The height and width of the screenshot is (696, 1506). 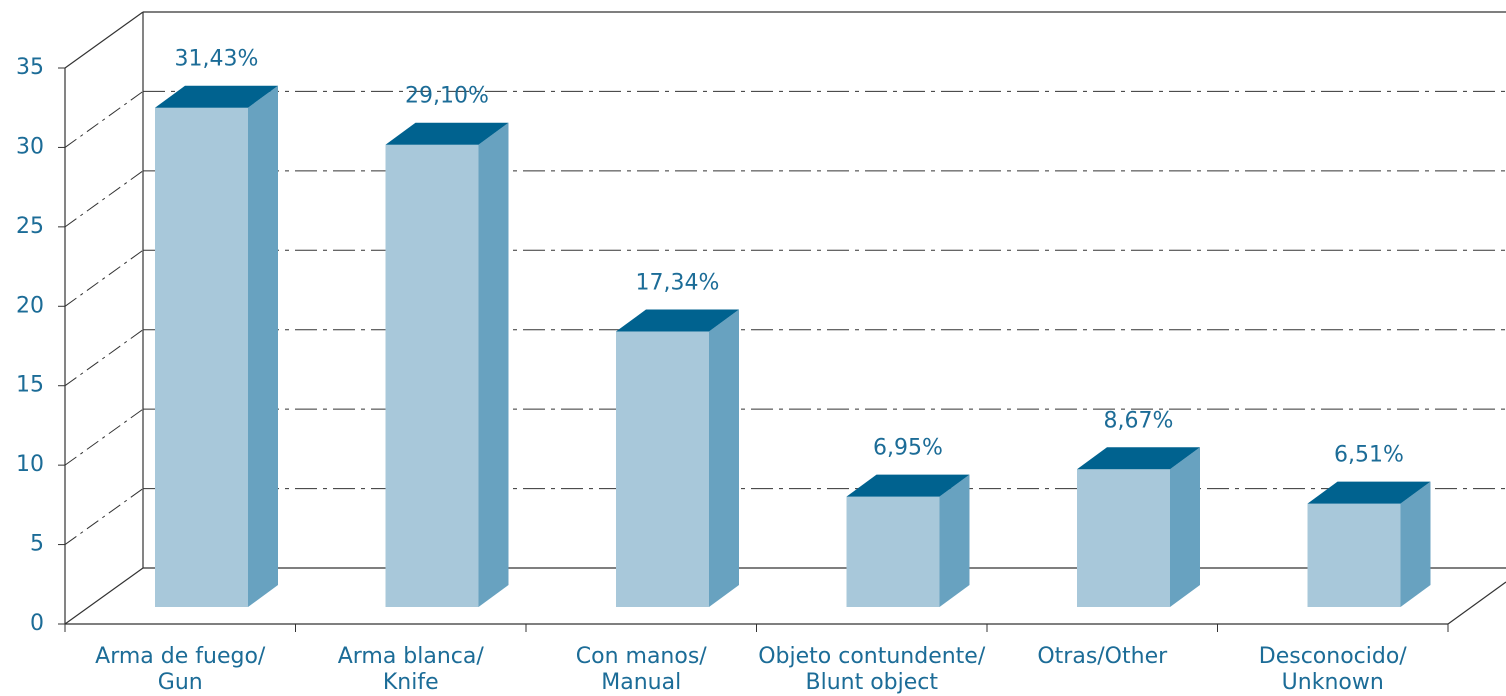 I want to click on y-tick-label: 15, so click(x=30, y=385).